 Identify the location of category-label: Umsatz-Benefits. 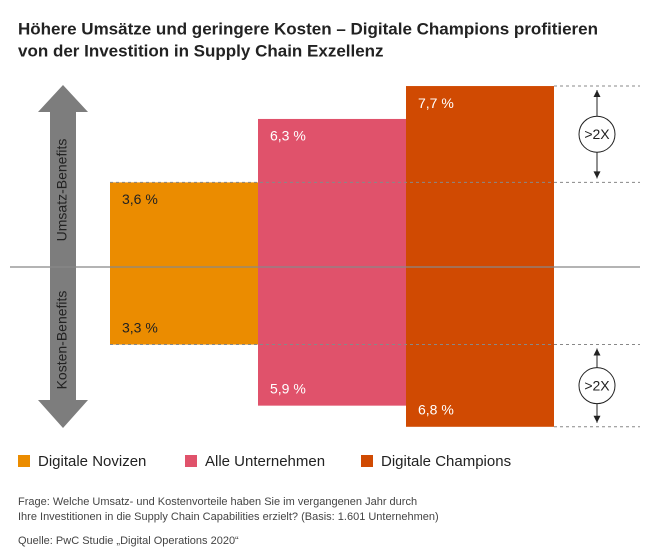
(62, 190).